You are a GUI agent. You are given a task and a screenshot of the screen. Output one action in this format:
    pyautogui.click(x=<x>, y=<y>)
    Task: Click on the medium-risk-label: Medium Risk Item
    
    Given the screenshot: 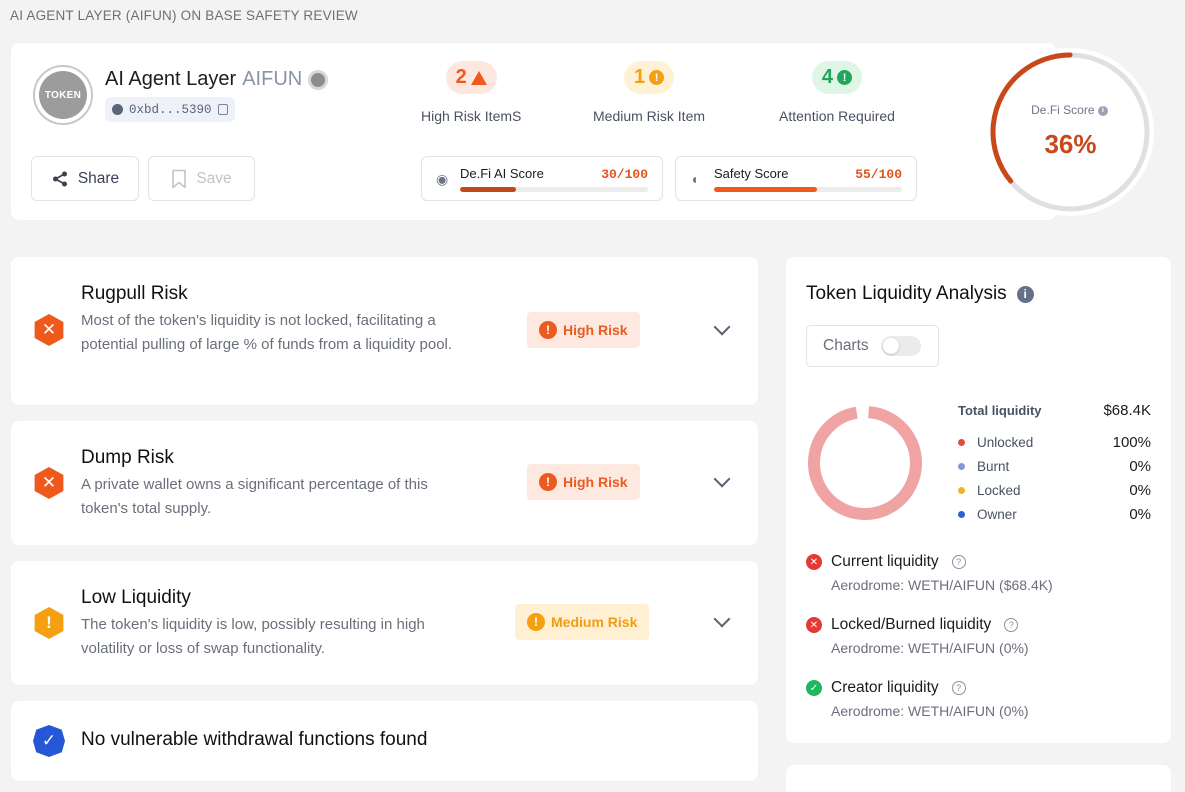 What is the action you would take?
    pyautogui.click(x=649, y=116)
    